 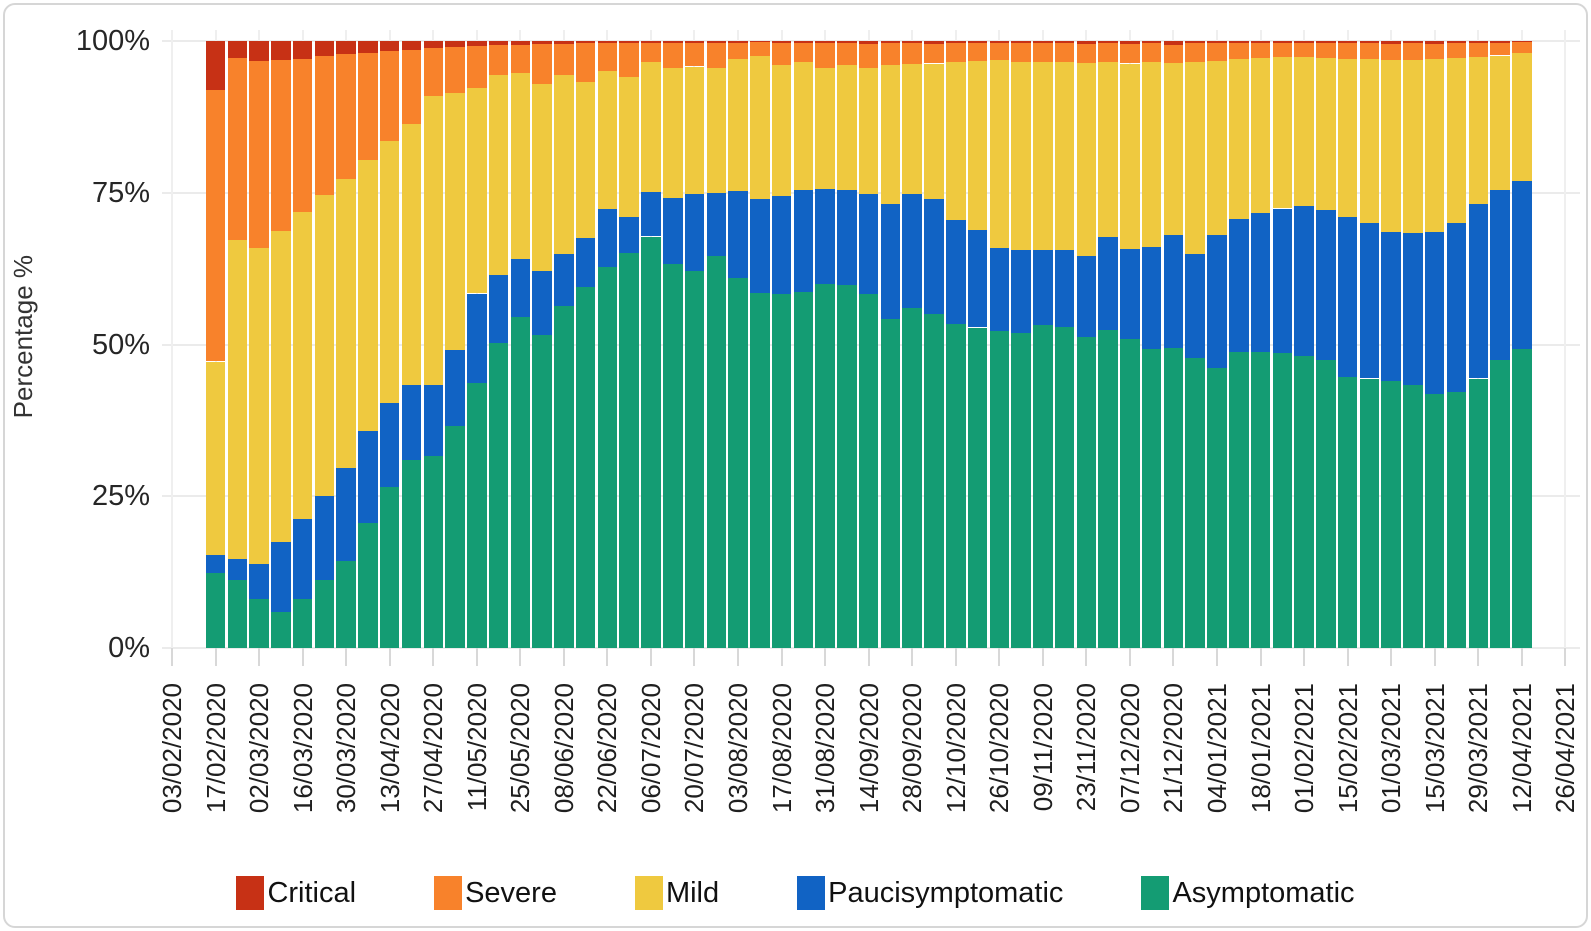 I want to click on x-tick-label: 14/09/2020, so click(x=868, y=748).